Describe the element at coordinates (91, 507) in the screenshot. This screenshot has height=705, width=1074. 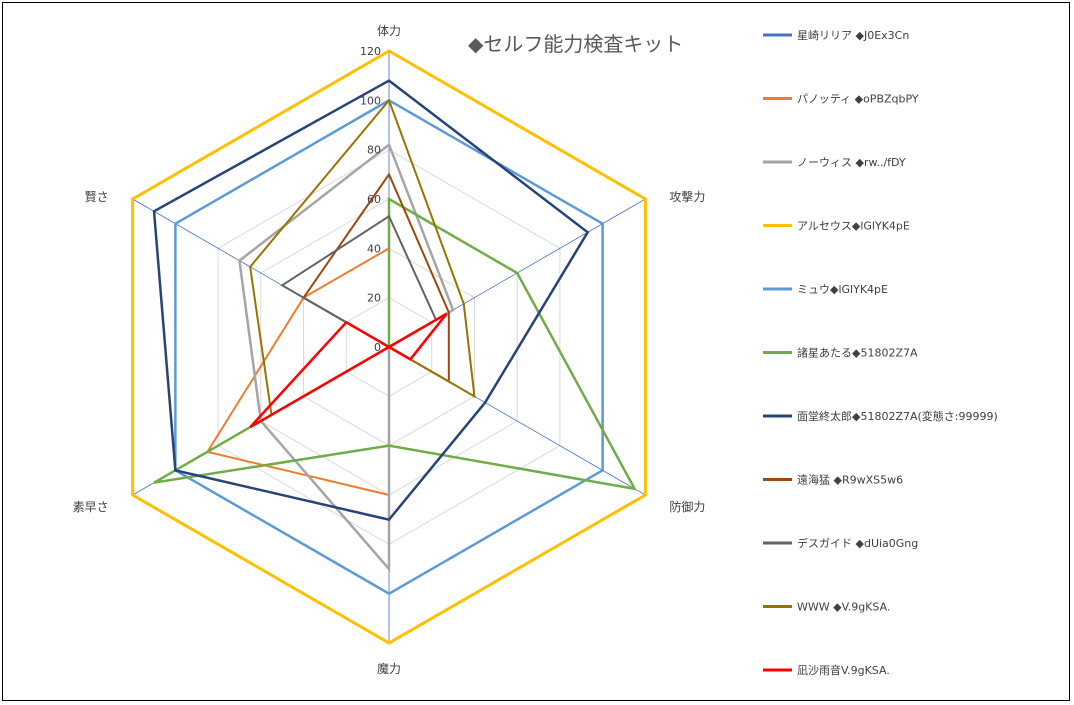
I see `axis-label: 素早さ` at that location.